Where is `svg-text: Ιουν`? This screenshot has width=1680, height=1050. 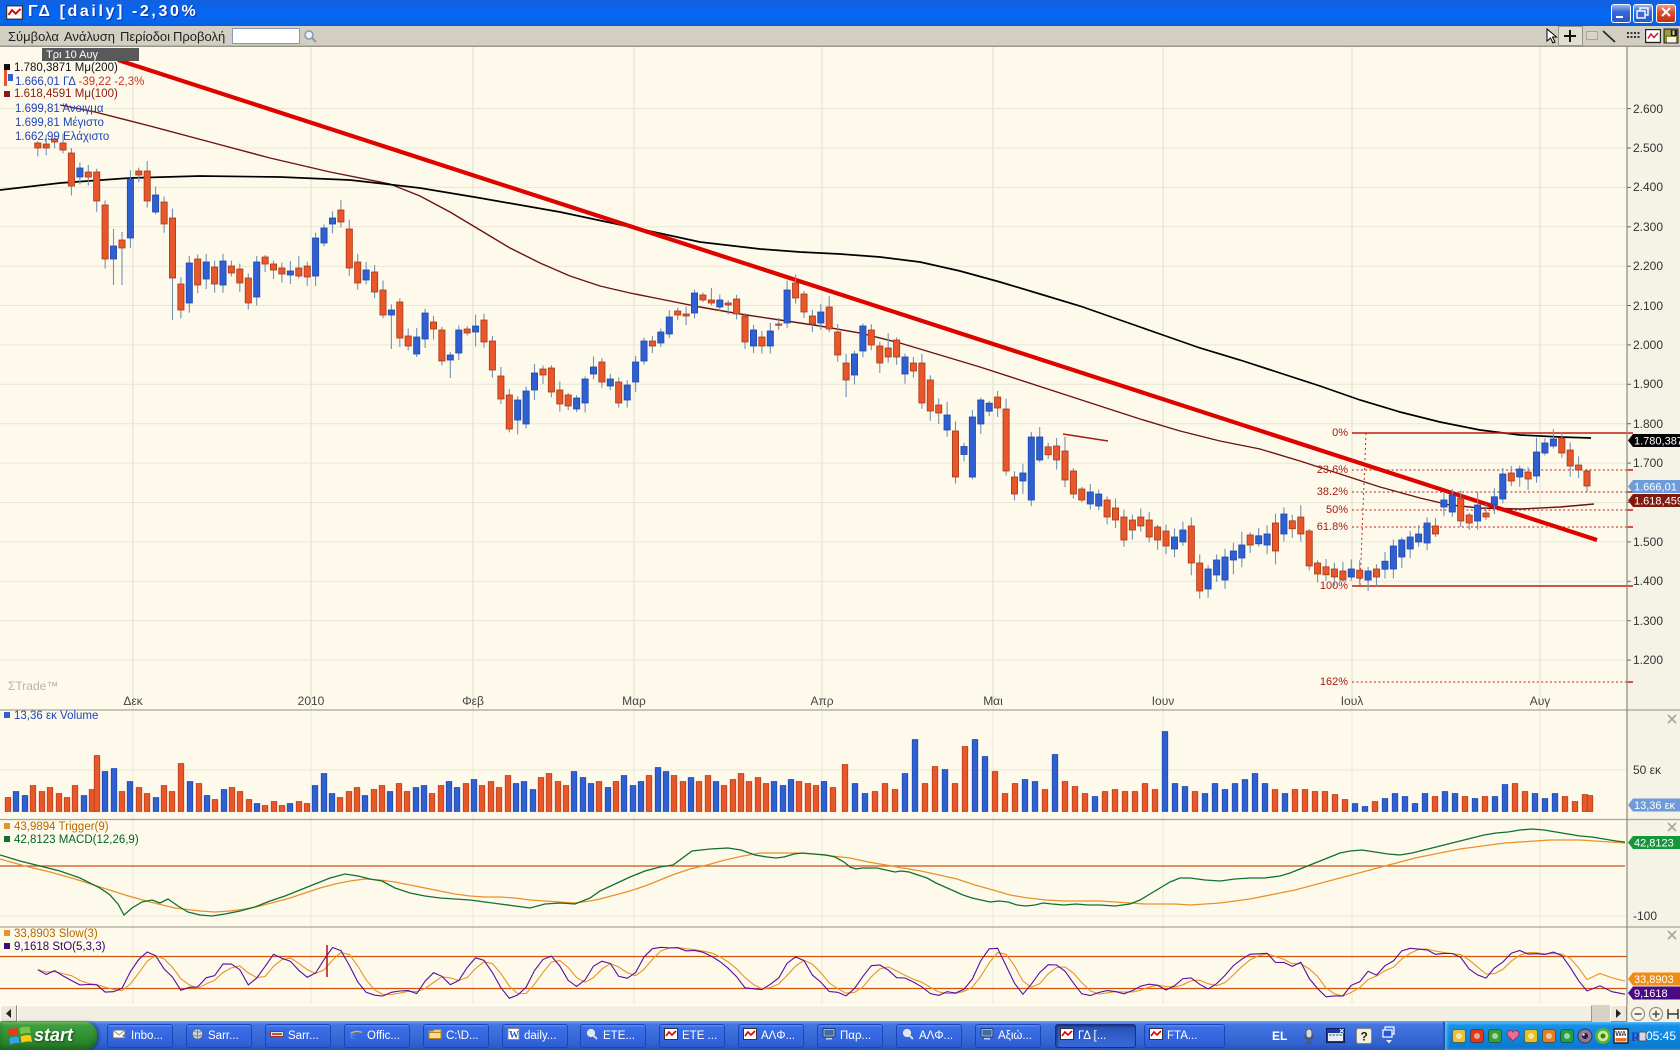
svg-text: Ιουν is located at coordinates (1163, 701).